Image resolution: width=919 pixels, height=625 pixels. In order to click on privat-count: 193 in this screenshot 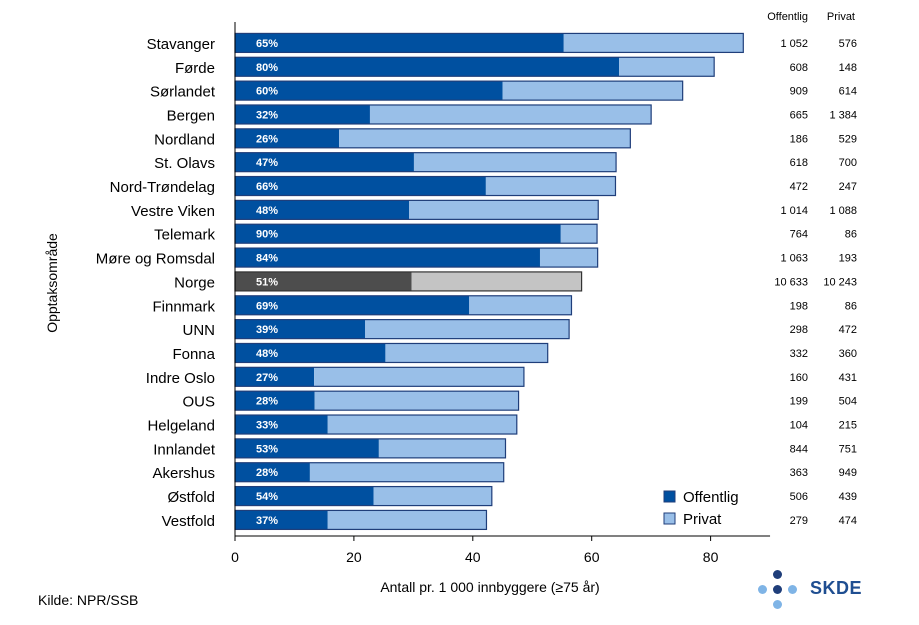, I will do `click(848, 259)`.